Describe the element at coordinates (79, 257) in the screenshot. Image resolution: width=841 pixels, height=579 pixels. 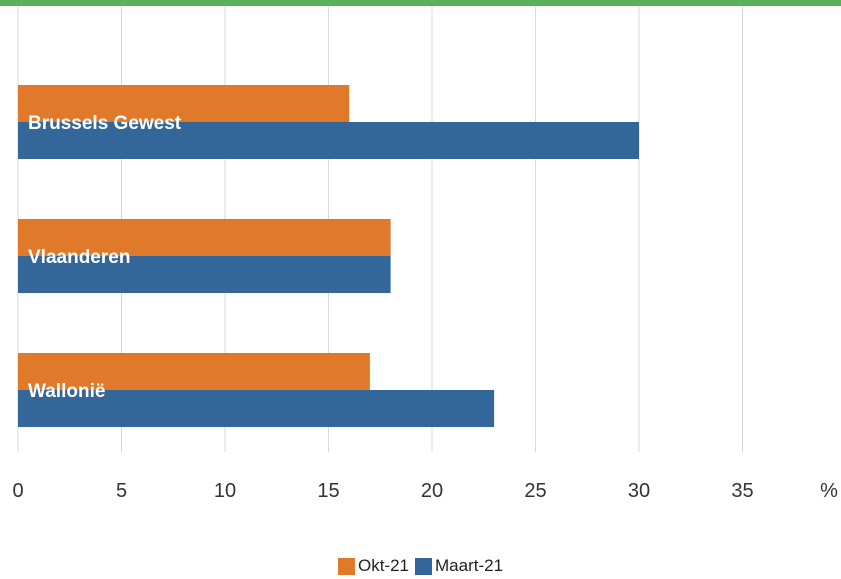
I see `category-label-1: Vlaanderen` at that location.